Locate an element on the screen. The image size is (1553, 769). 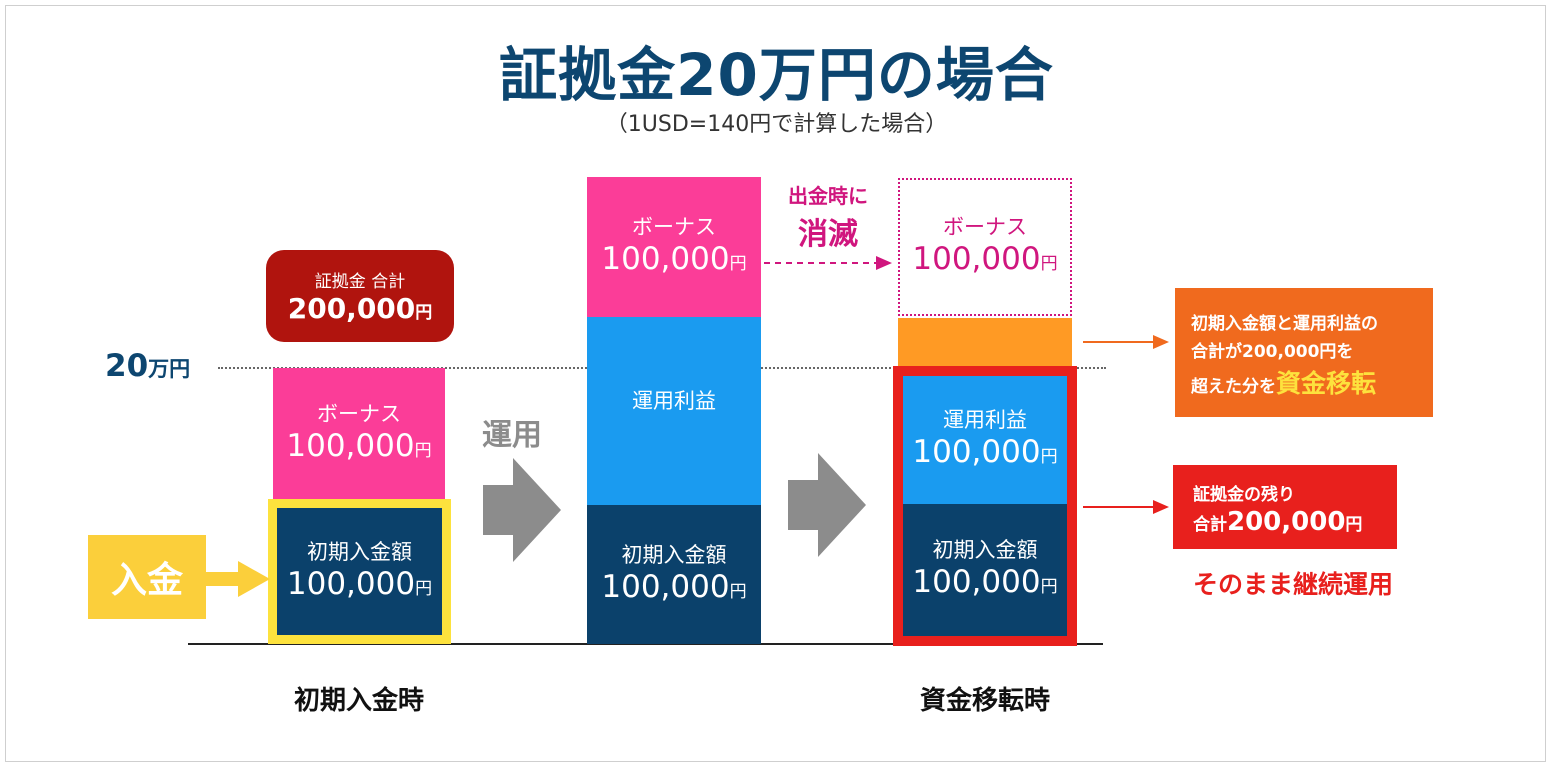
col1-bonus-bar: ボーナス 100,000円 is located at coordinates (359, 433).